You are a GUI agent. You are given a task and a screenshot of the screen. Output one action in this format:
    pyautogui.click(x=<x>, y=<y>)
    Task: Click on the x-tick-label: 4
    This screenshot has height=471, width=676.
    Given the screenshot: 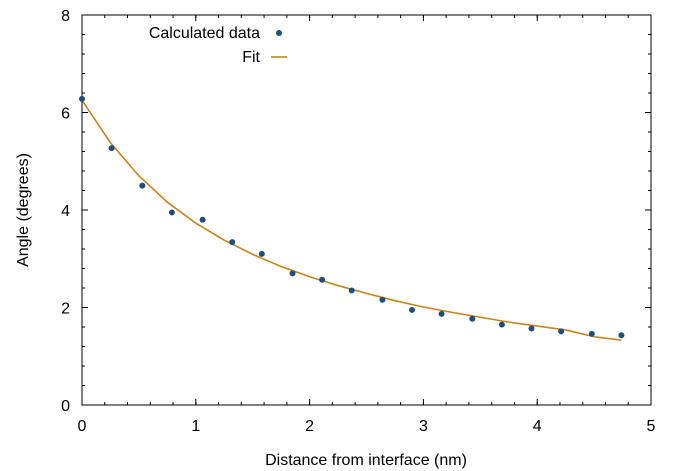 What is the action you would take?
    pyautogui.click(x=537, y=426)
    